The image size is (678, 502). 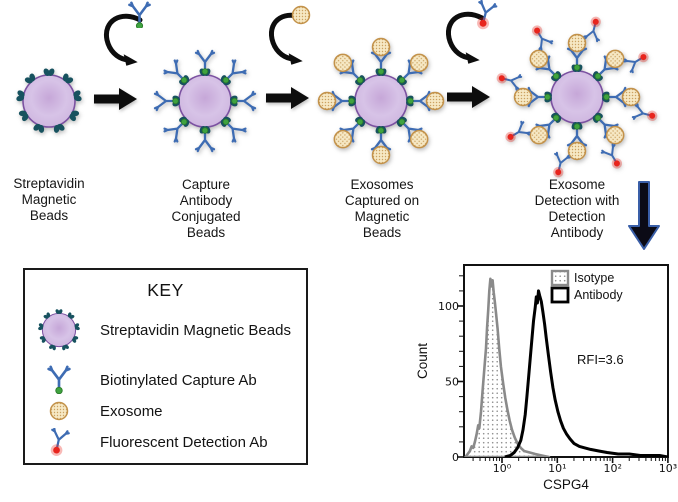 What do you see at coordinates (381, 101) in the screenshot?
I see `exosome-bead-icon` at bounding box center [381, 101].